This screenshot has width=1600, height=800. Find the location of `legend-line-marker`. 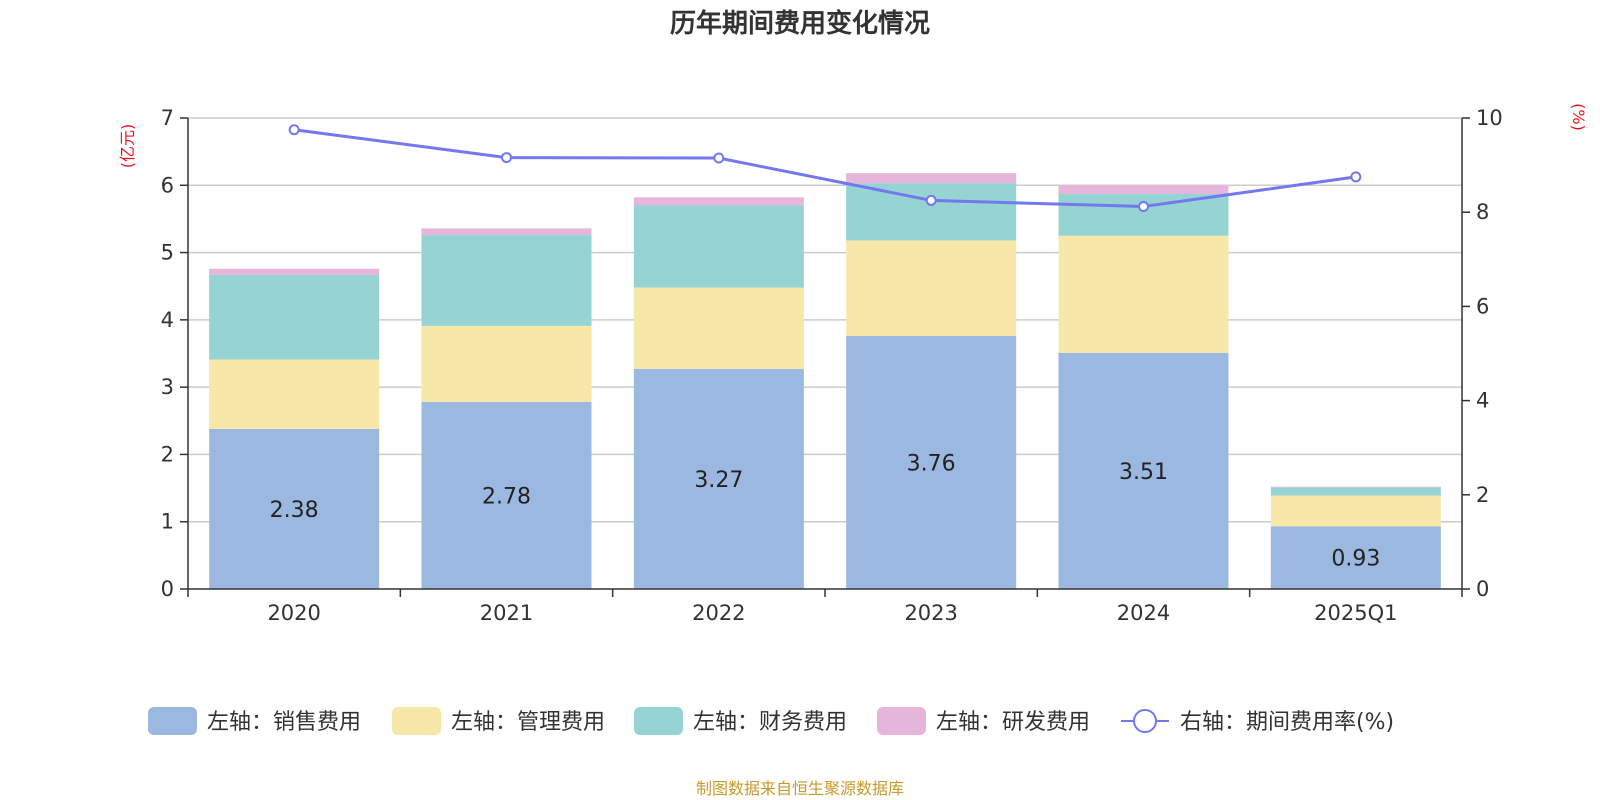

legend-line-marker is located at coordinates (1145, 721).